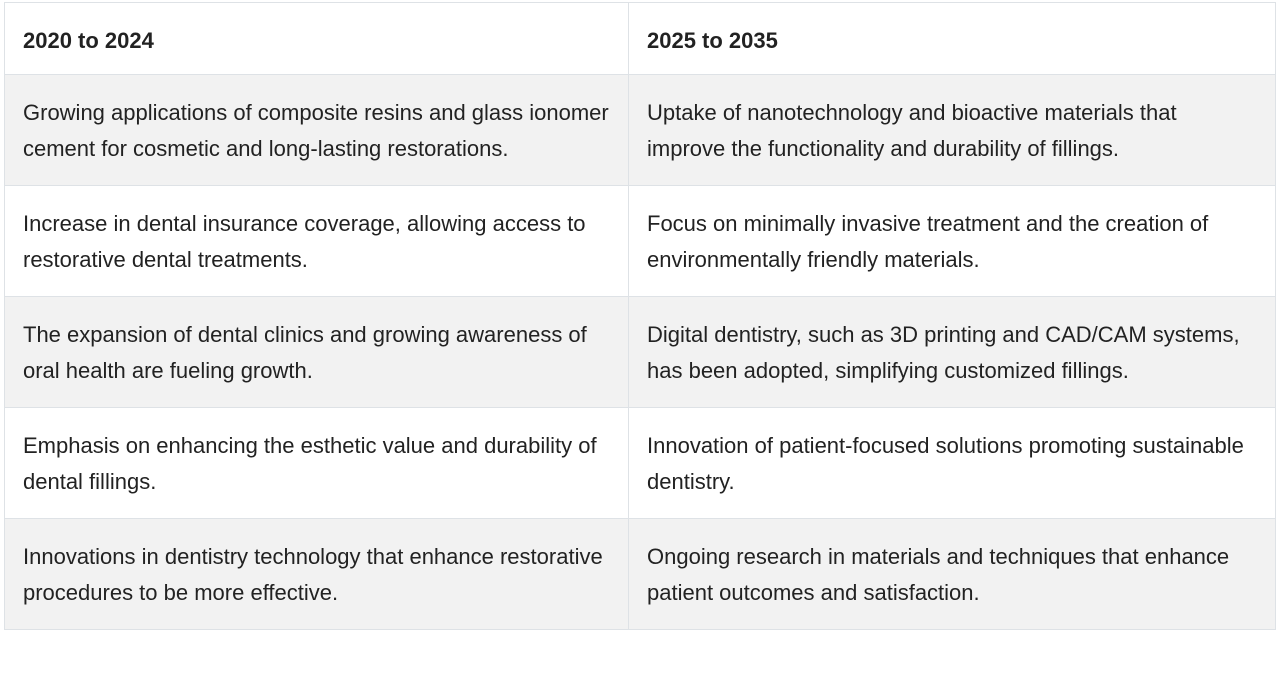 The image size is (1285, 696). I want to click on header-period-2025-2035: 2025 to 2035, so click(952, 38).